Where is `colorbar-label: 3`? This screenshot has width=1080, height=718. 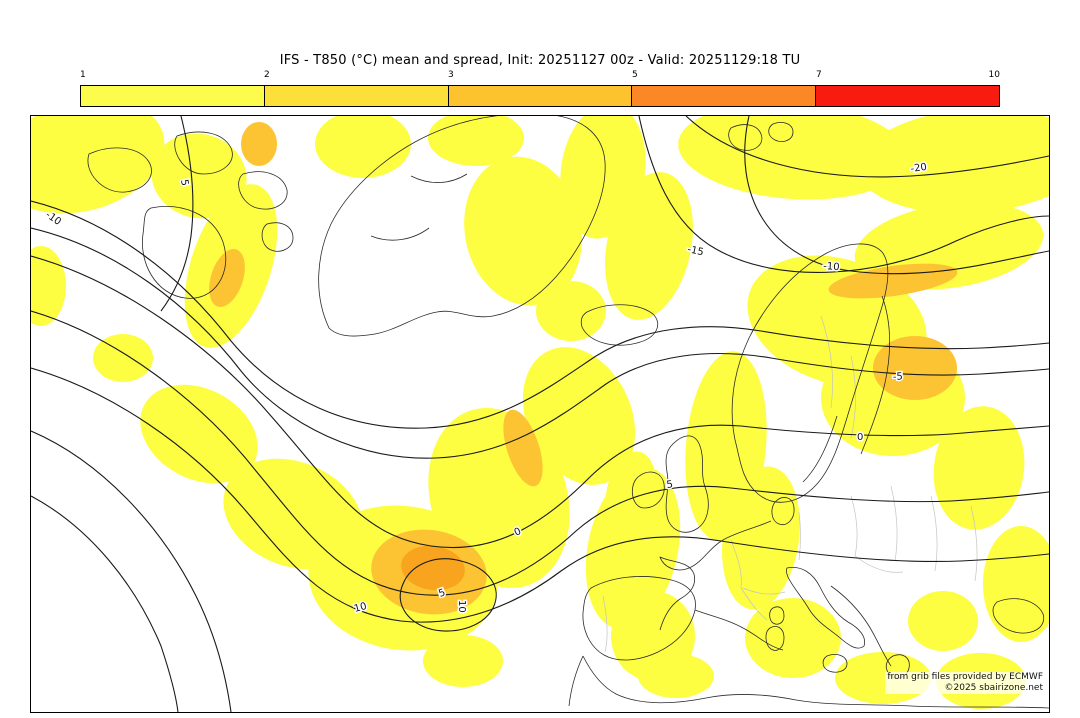
colorbar-label: 3 is located at coordinates (451, 75).